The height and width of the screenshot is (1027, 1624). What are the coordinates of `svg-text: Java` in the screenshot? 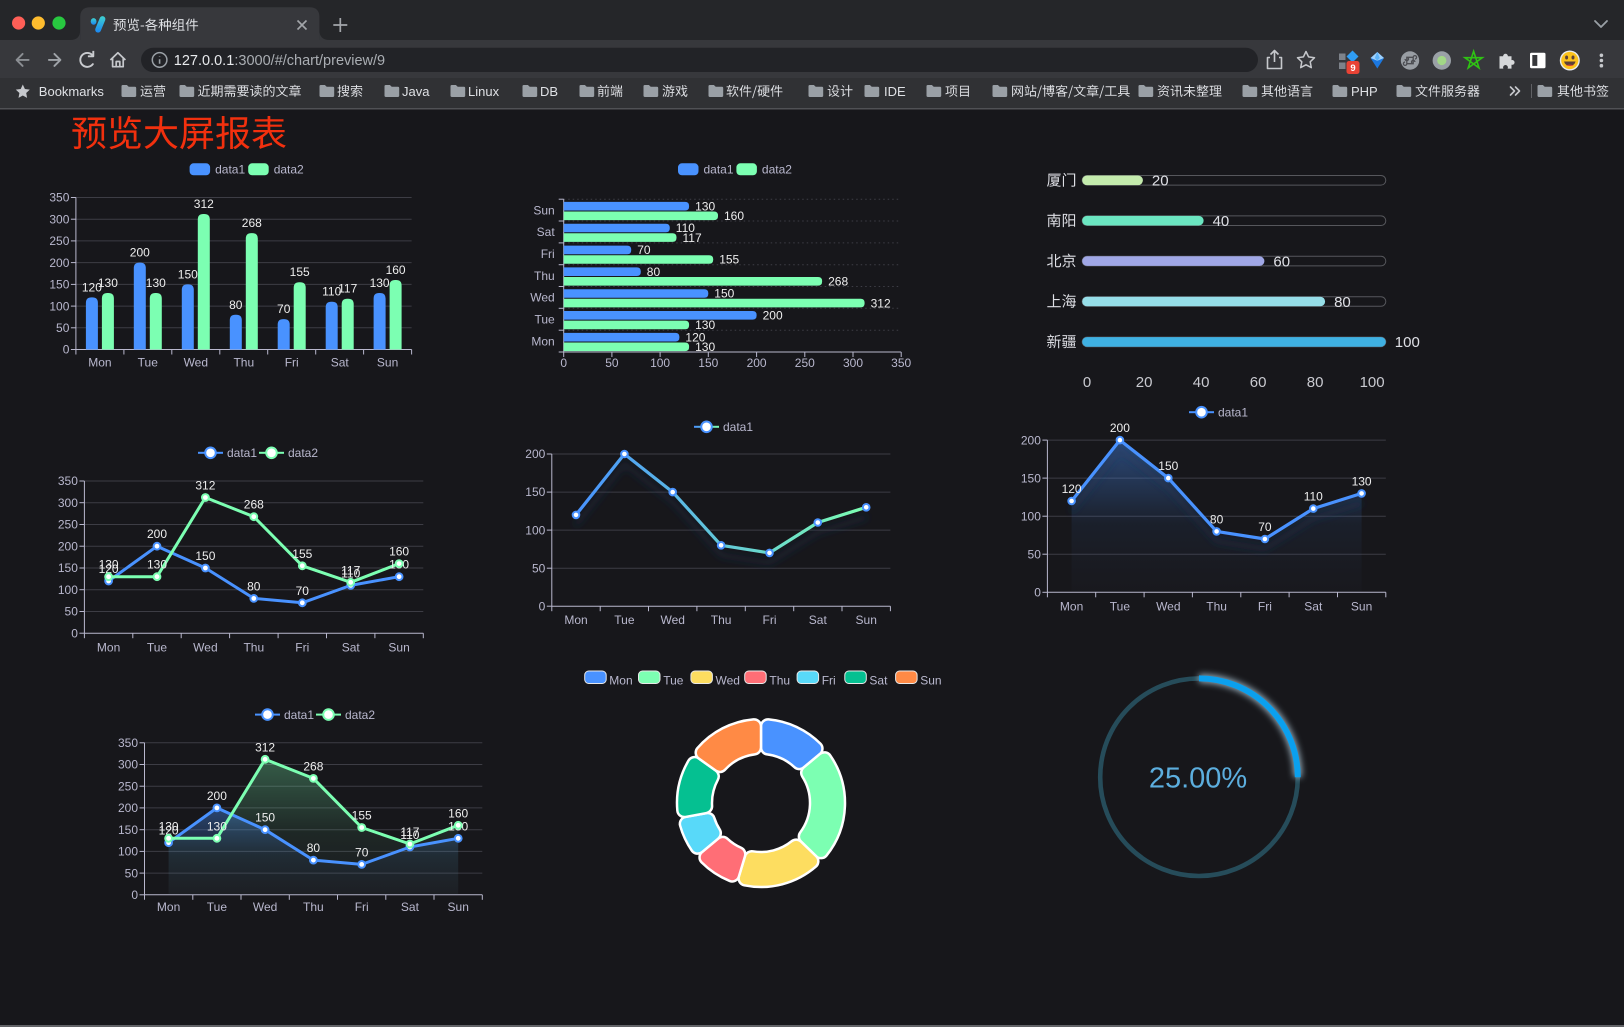 It's located at (416, 91).